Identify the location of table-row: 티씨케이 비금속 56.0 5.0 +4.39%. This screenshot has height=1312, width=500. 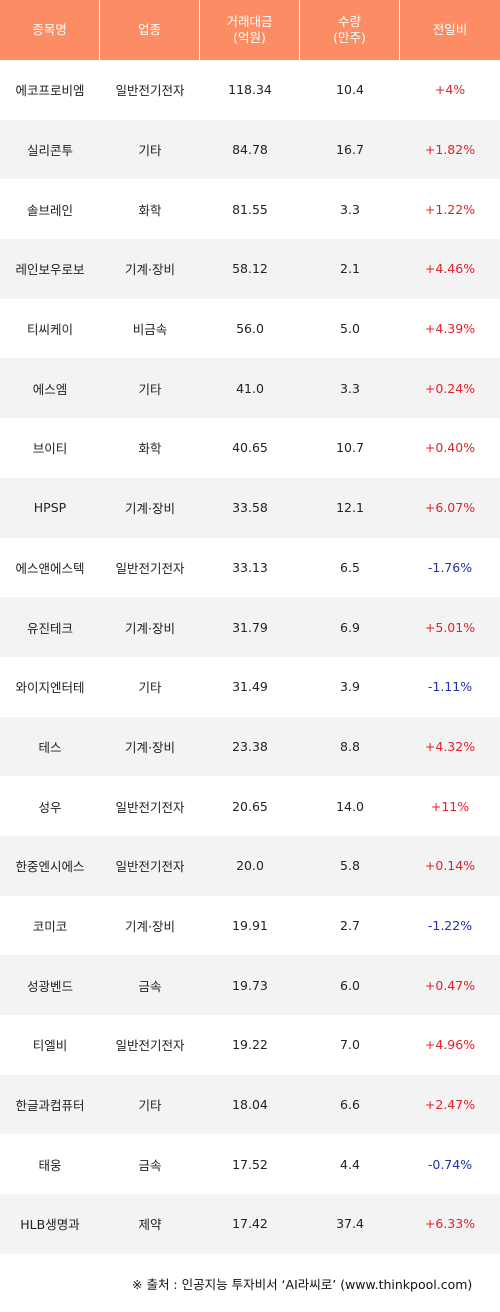
(250, 328).